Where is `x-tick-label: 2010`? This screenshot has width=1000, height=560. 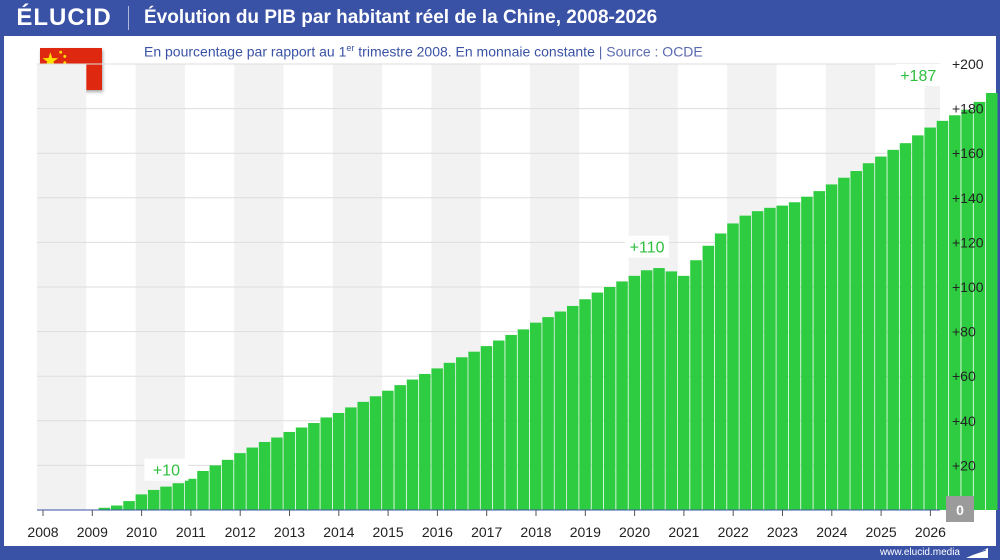
x-tick-label: 2010 is located at coordinates (141, 532).